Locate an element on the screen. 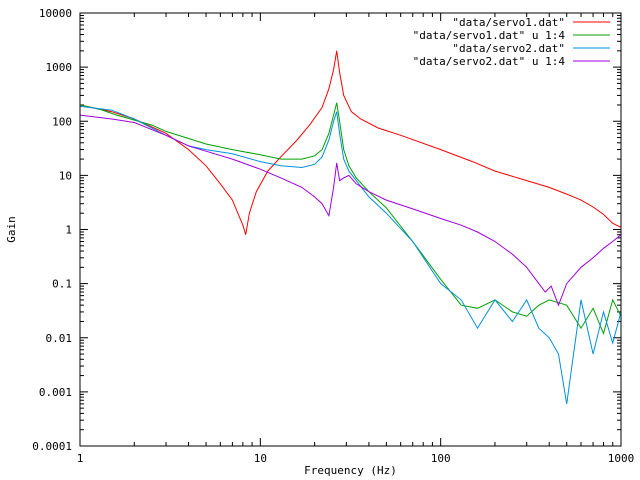 This screenshot has width=640, height=480. y-tick-label: 0.1 is located at coordinates (62, 284).